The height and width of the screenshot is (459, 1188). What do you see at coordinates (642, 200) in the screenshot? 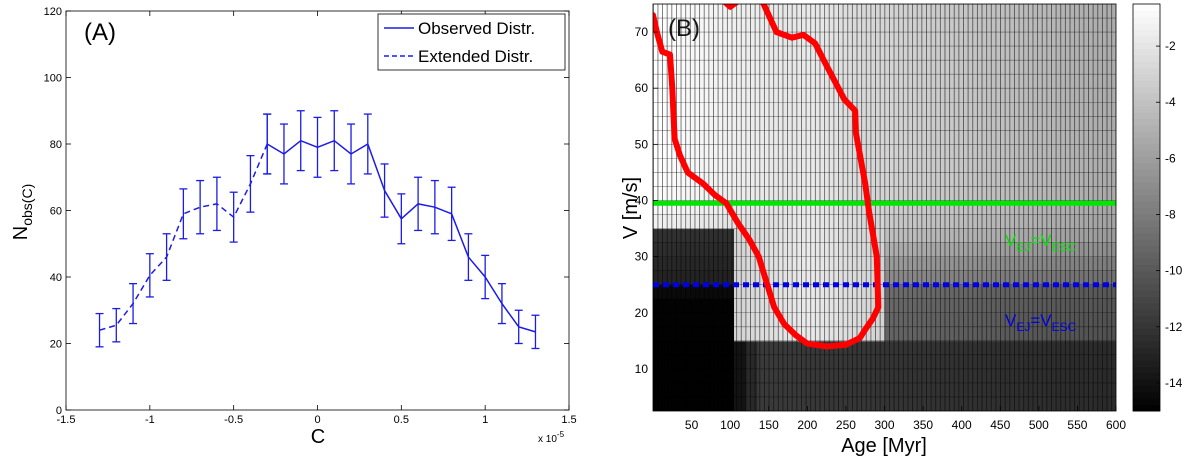
I see `b-y-tick-label: 40` at bounding box center [642, 200].